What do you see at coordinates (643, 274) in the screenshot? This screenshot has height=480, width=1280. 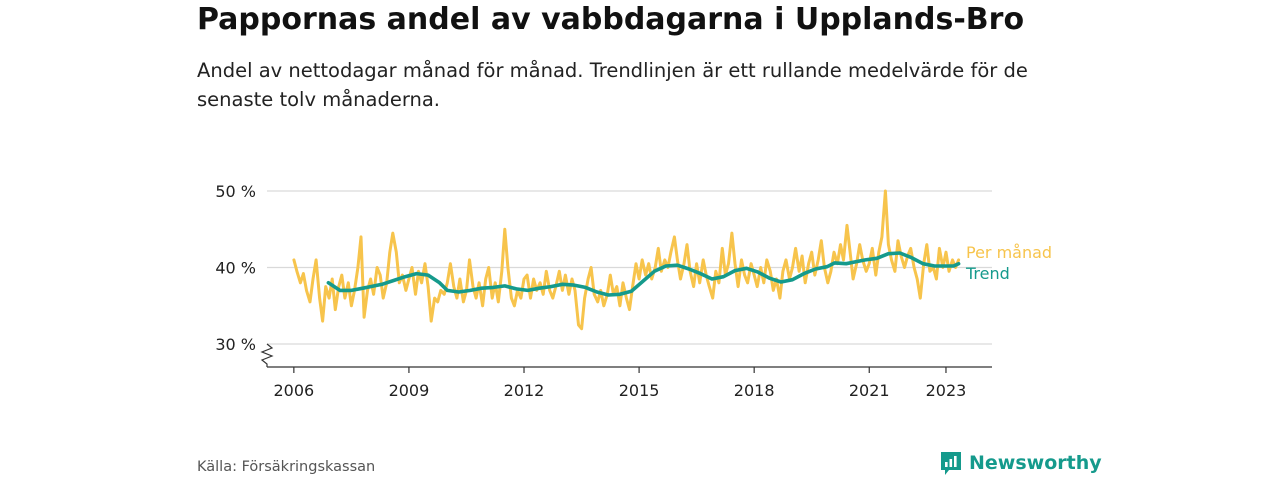 I see `series-line-trend` at bounding box center [643, 274].